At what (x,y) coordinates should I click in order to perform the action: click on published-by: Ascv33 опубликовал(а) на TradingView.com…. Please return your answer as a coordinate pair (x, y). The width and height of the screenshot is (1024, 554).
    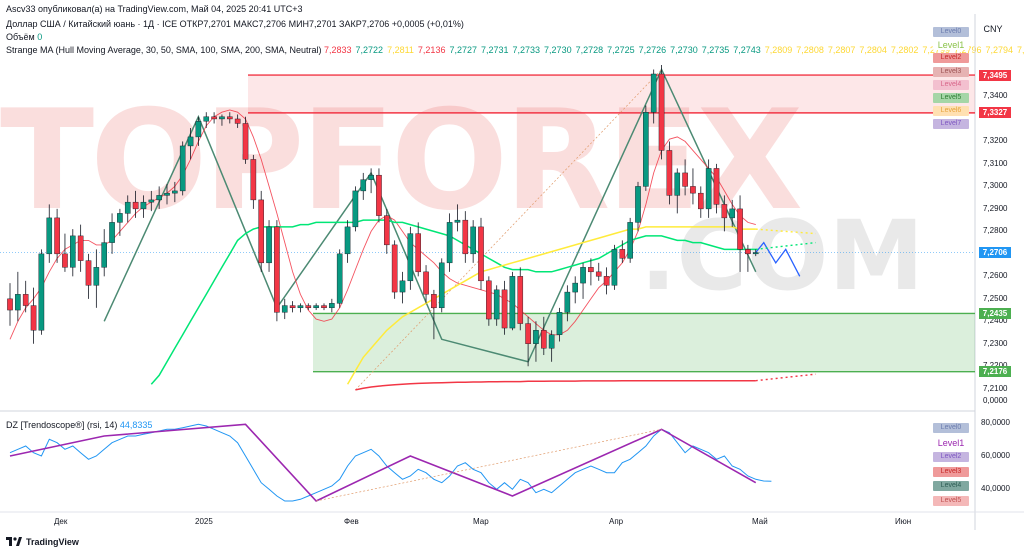
    Looking at the image, I should click on (154, 9).